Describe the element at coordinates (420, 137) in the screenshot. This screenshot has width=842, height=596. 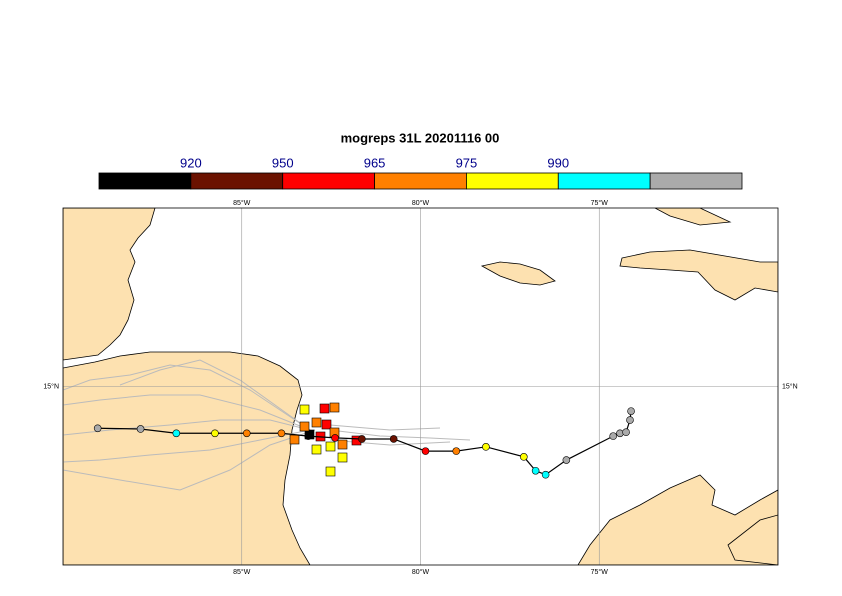
I see `map-title: mogreps 31L 20201116 00` at that location.